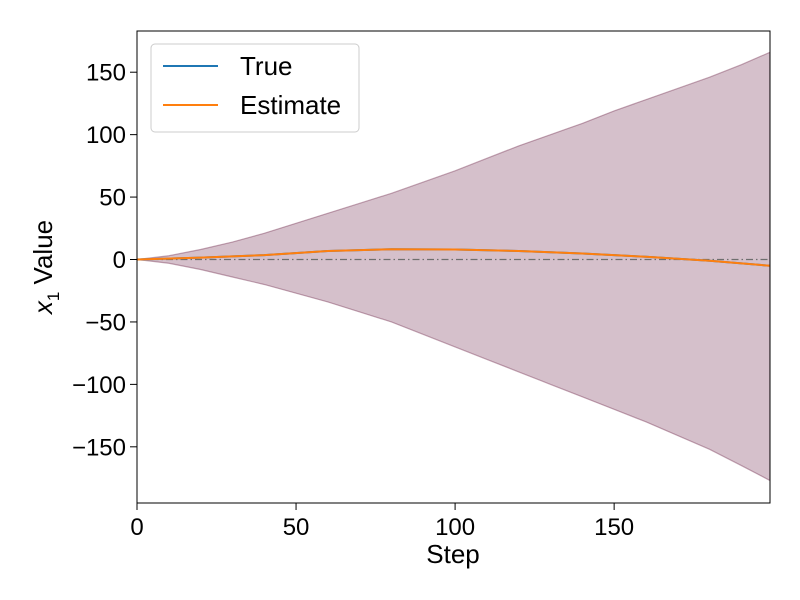  Describe the element at coordinates (453, 554) in the screenshot. I see `x-axis-label: Step` at that location.